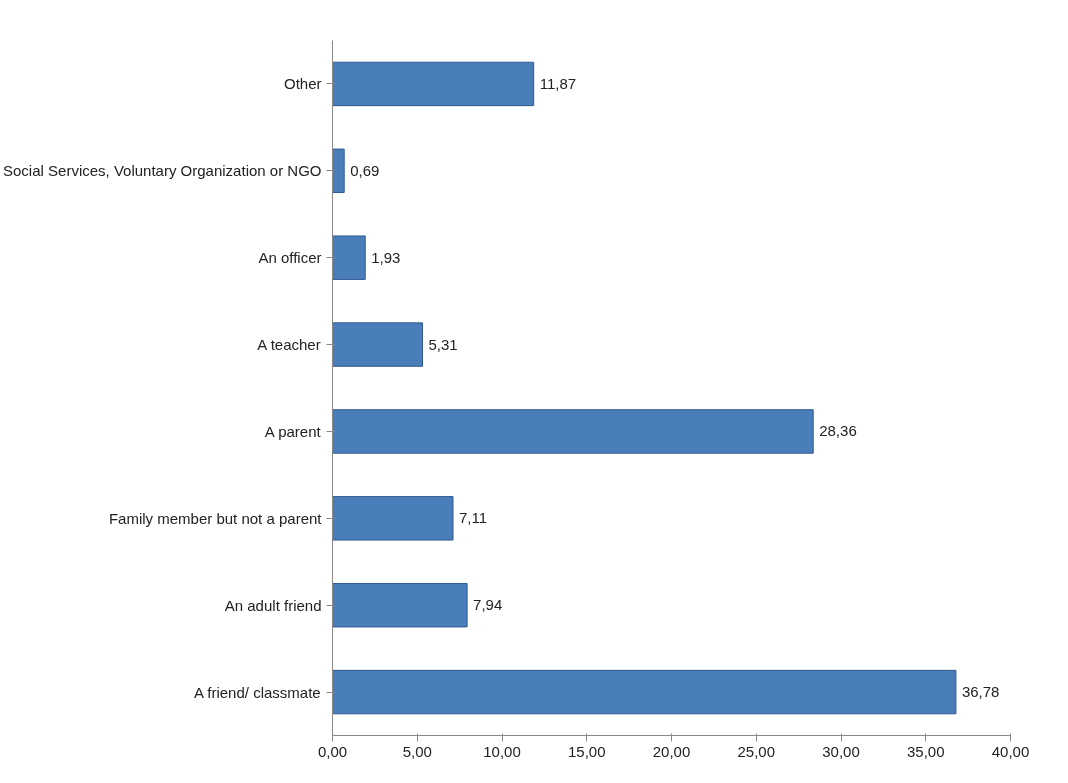  Describe the element at coordinates (488, 605) in the screenshot. I see `data-label: 7,94` at that location.